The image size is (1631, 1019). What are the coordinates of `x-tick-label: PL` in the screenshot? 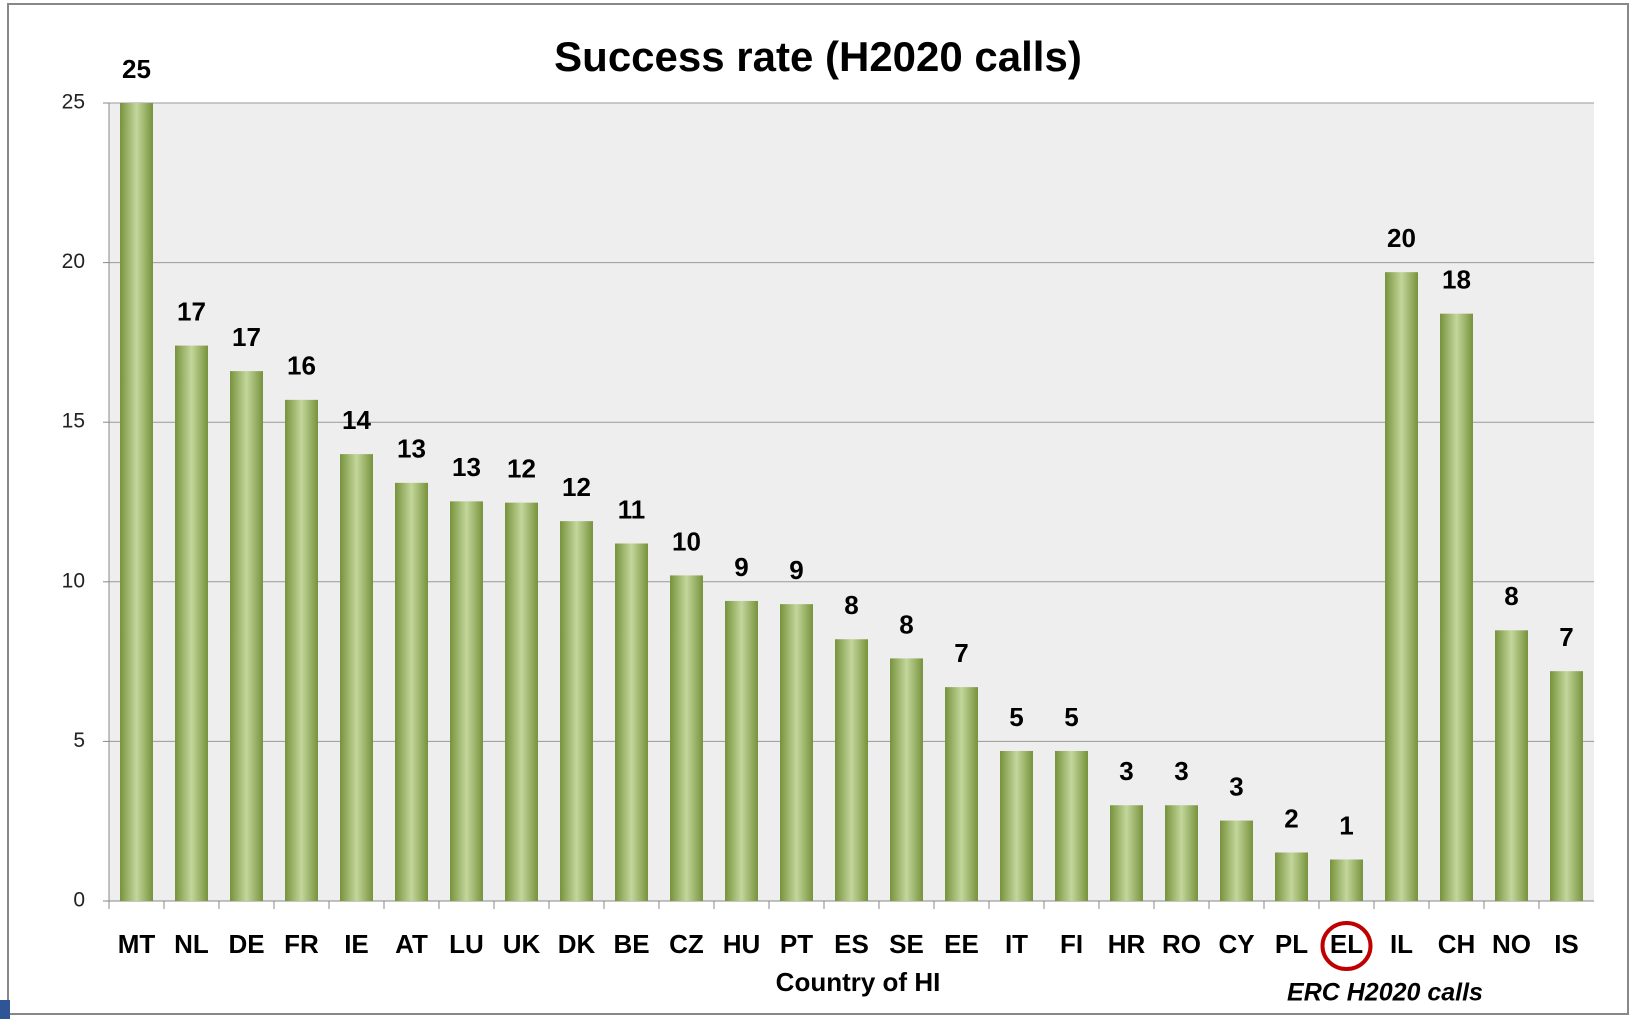 It's located at (1291, 944).